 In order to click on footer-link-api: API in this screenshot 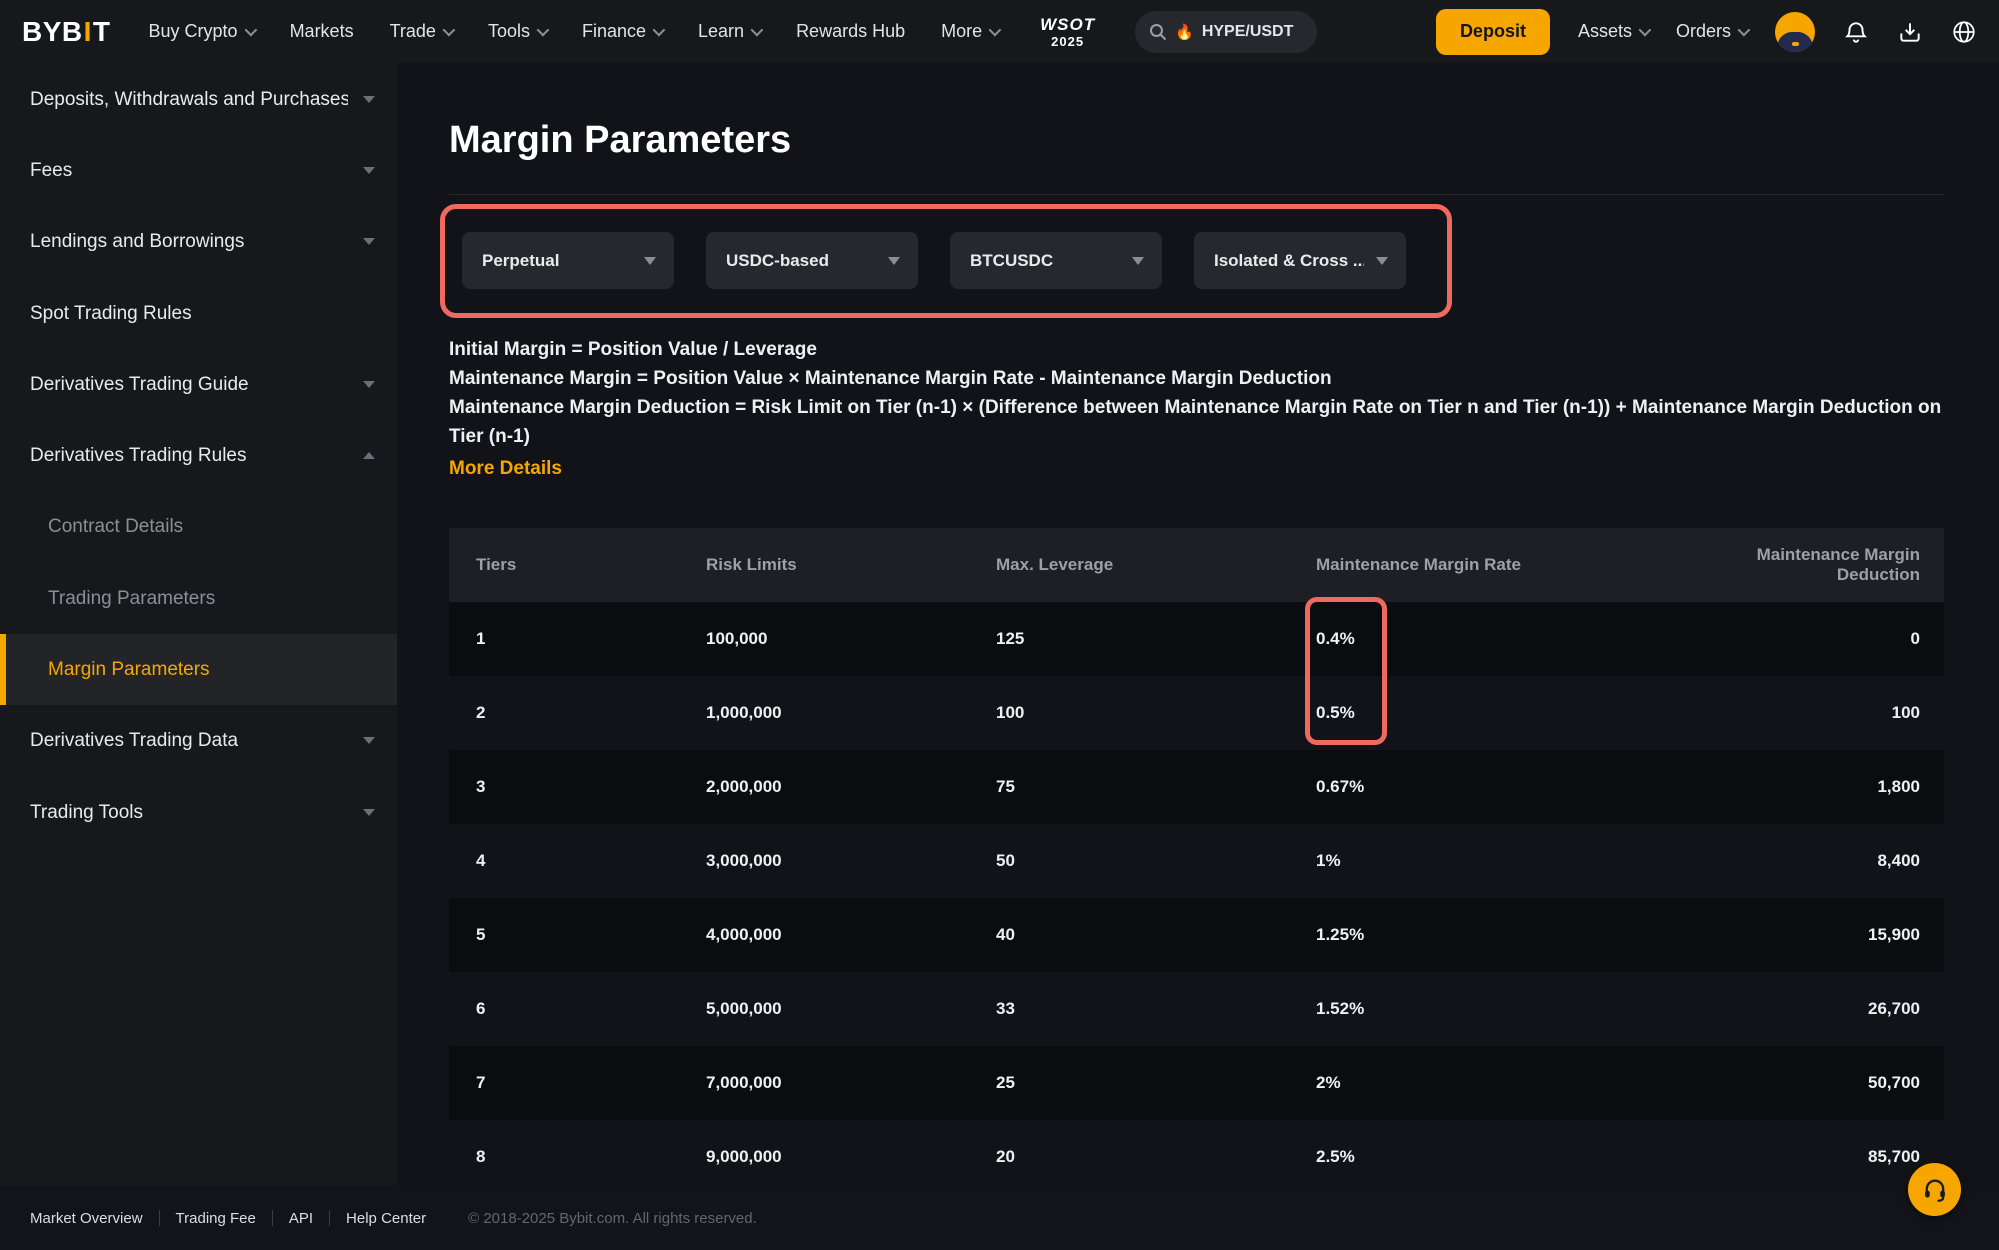, I will do `click(301, 1218)`.